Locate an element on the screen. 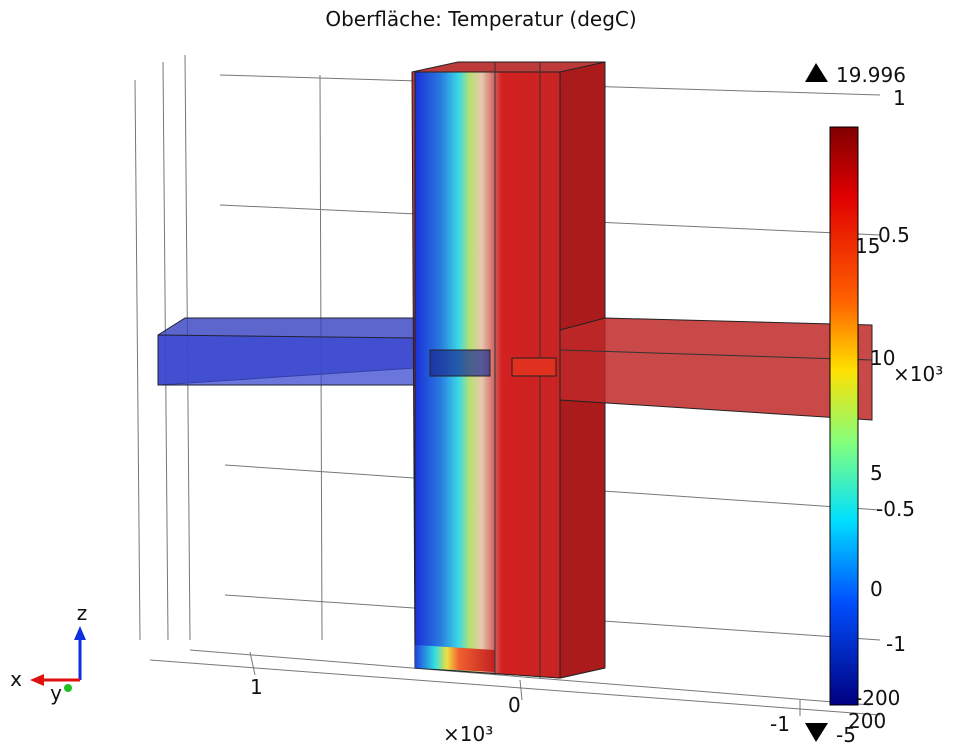  max-label: 19.996 is located at coordinates (871, 75).